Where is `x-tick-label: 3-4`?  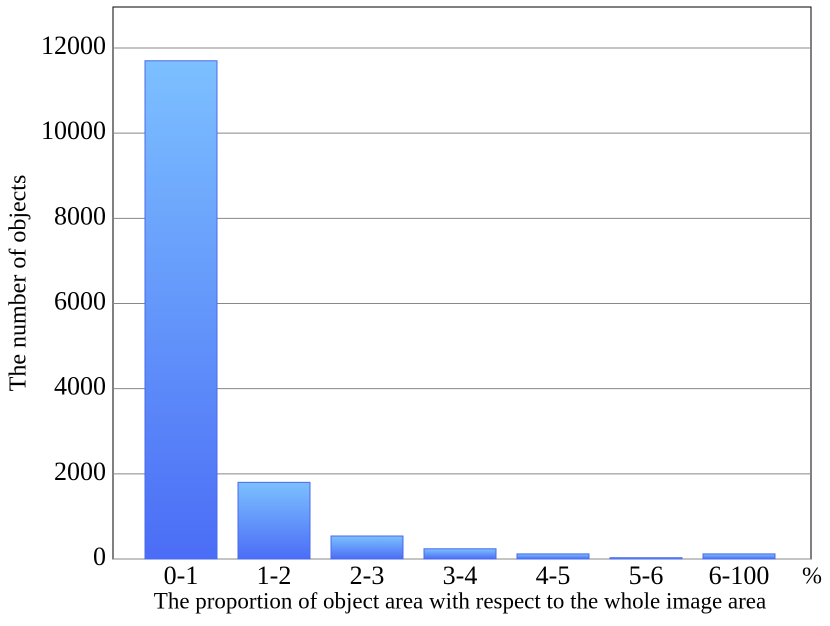 x-tick-label: 3-4 is located at coordinates (460, 575).